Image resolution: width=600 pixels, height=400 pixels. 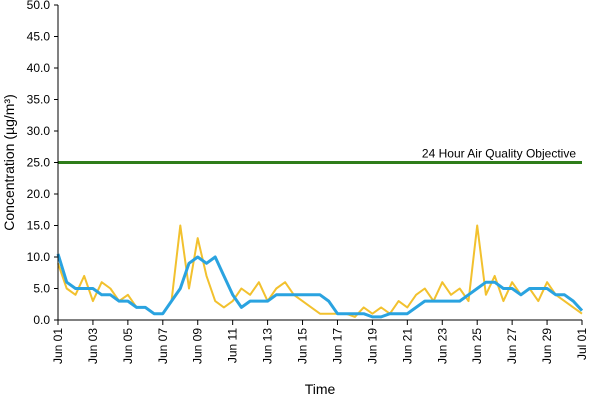 I want to click on x-tick-label: Jun 17, so click(x=337, y=346).